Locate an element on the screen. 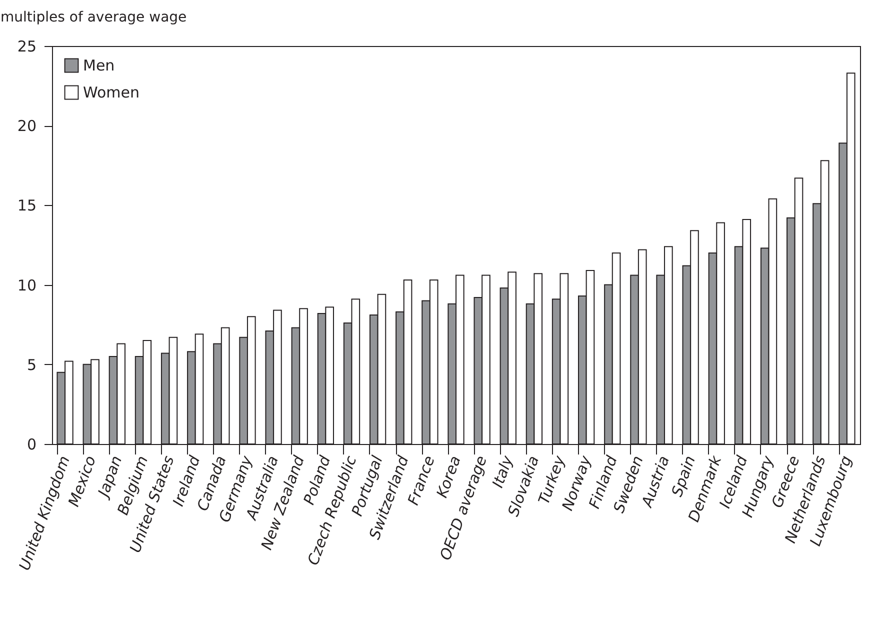  x-tick-label: Korea is located at coordinates (448, 476).